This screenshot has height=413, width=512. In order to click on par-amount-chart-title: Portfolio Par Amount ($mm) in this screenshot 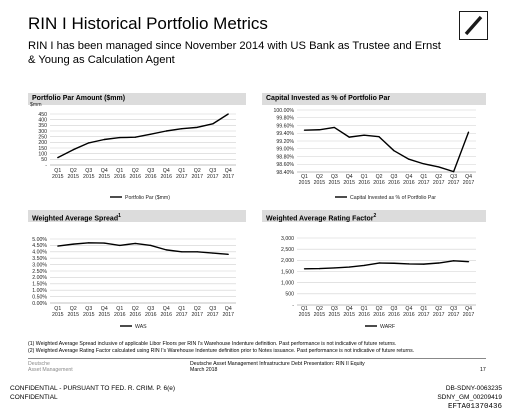, I will do `click(79, 98)`.